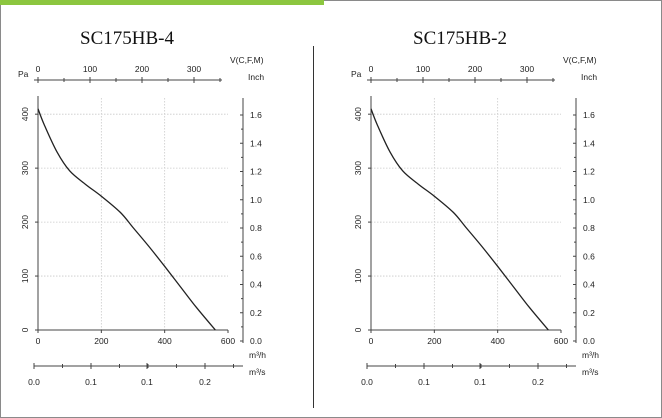 This screenshot has width=662, height=418. I want to click on chart1-right-tick-label: 0.6, so click(256, 256).